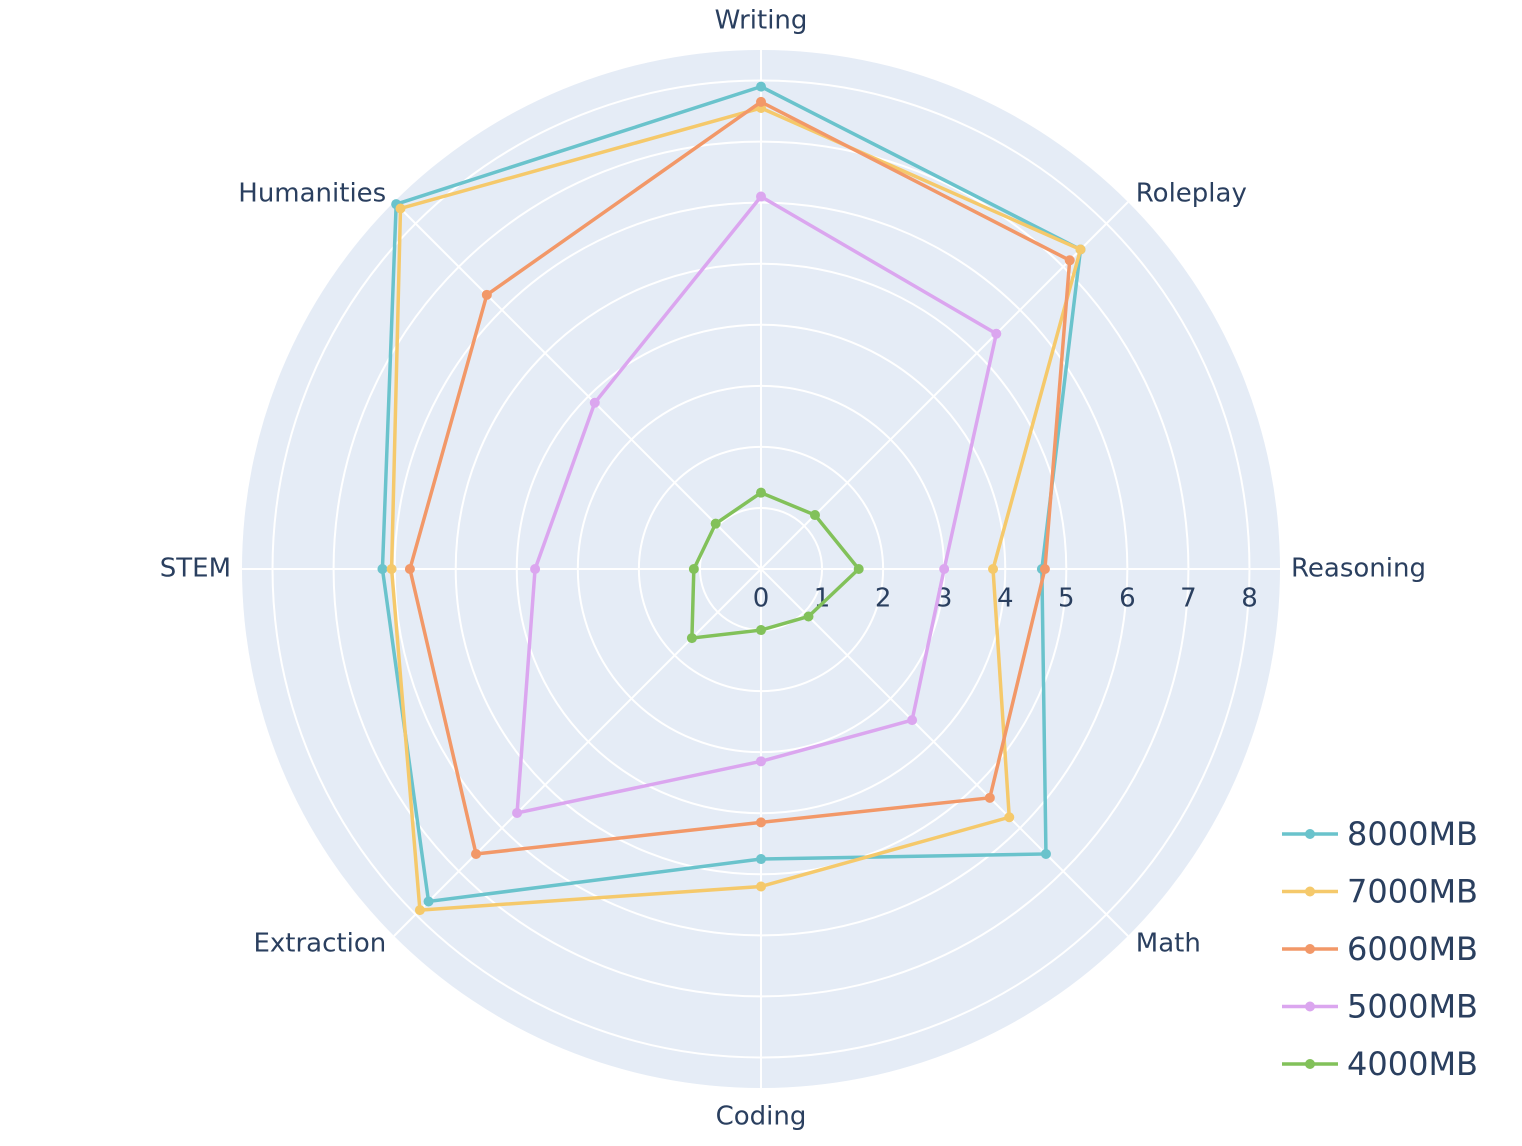 The image size is (1522, 1146). What do you see at coordinates (761, 21) in the screenshot?
I see `category-label: Writing` at bounding box center [761, 21].